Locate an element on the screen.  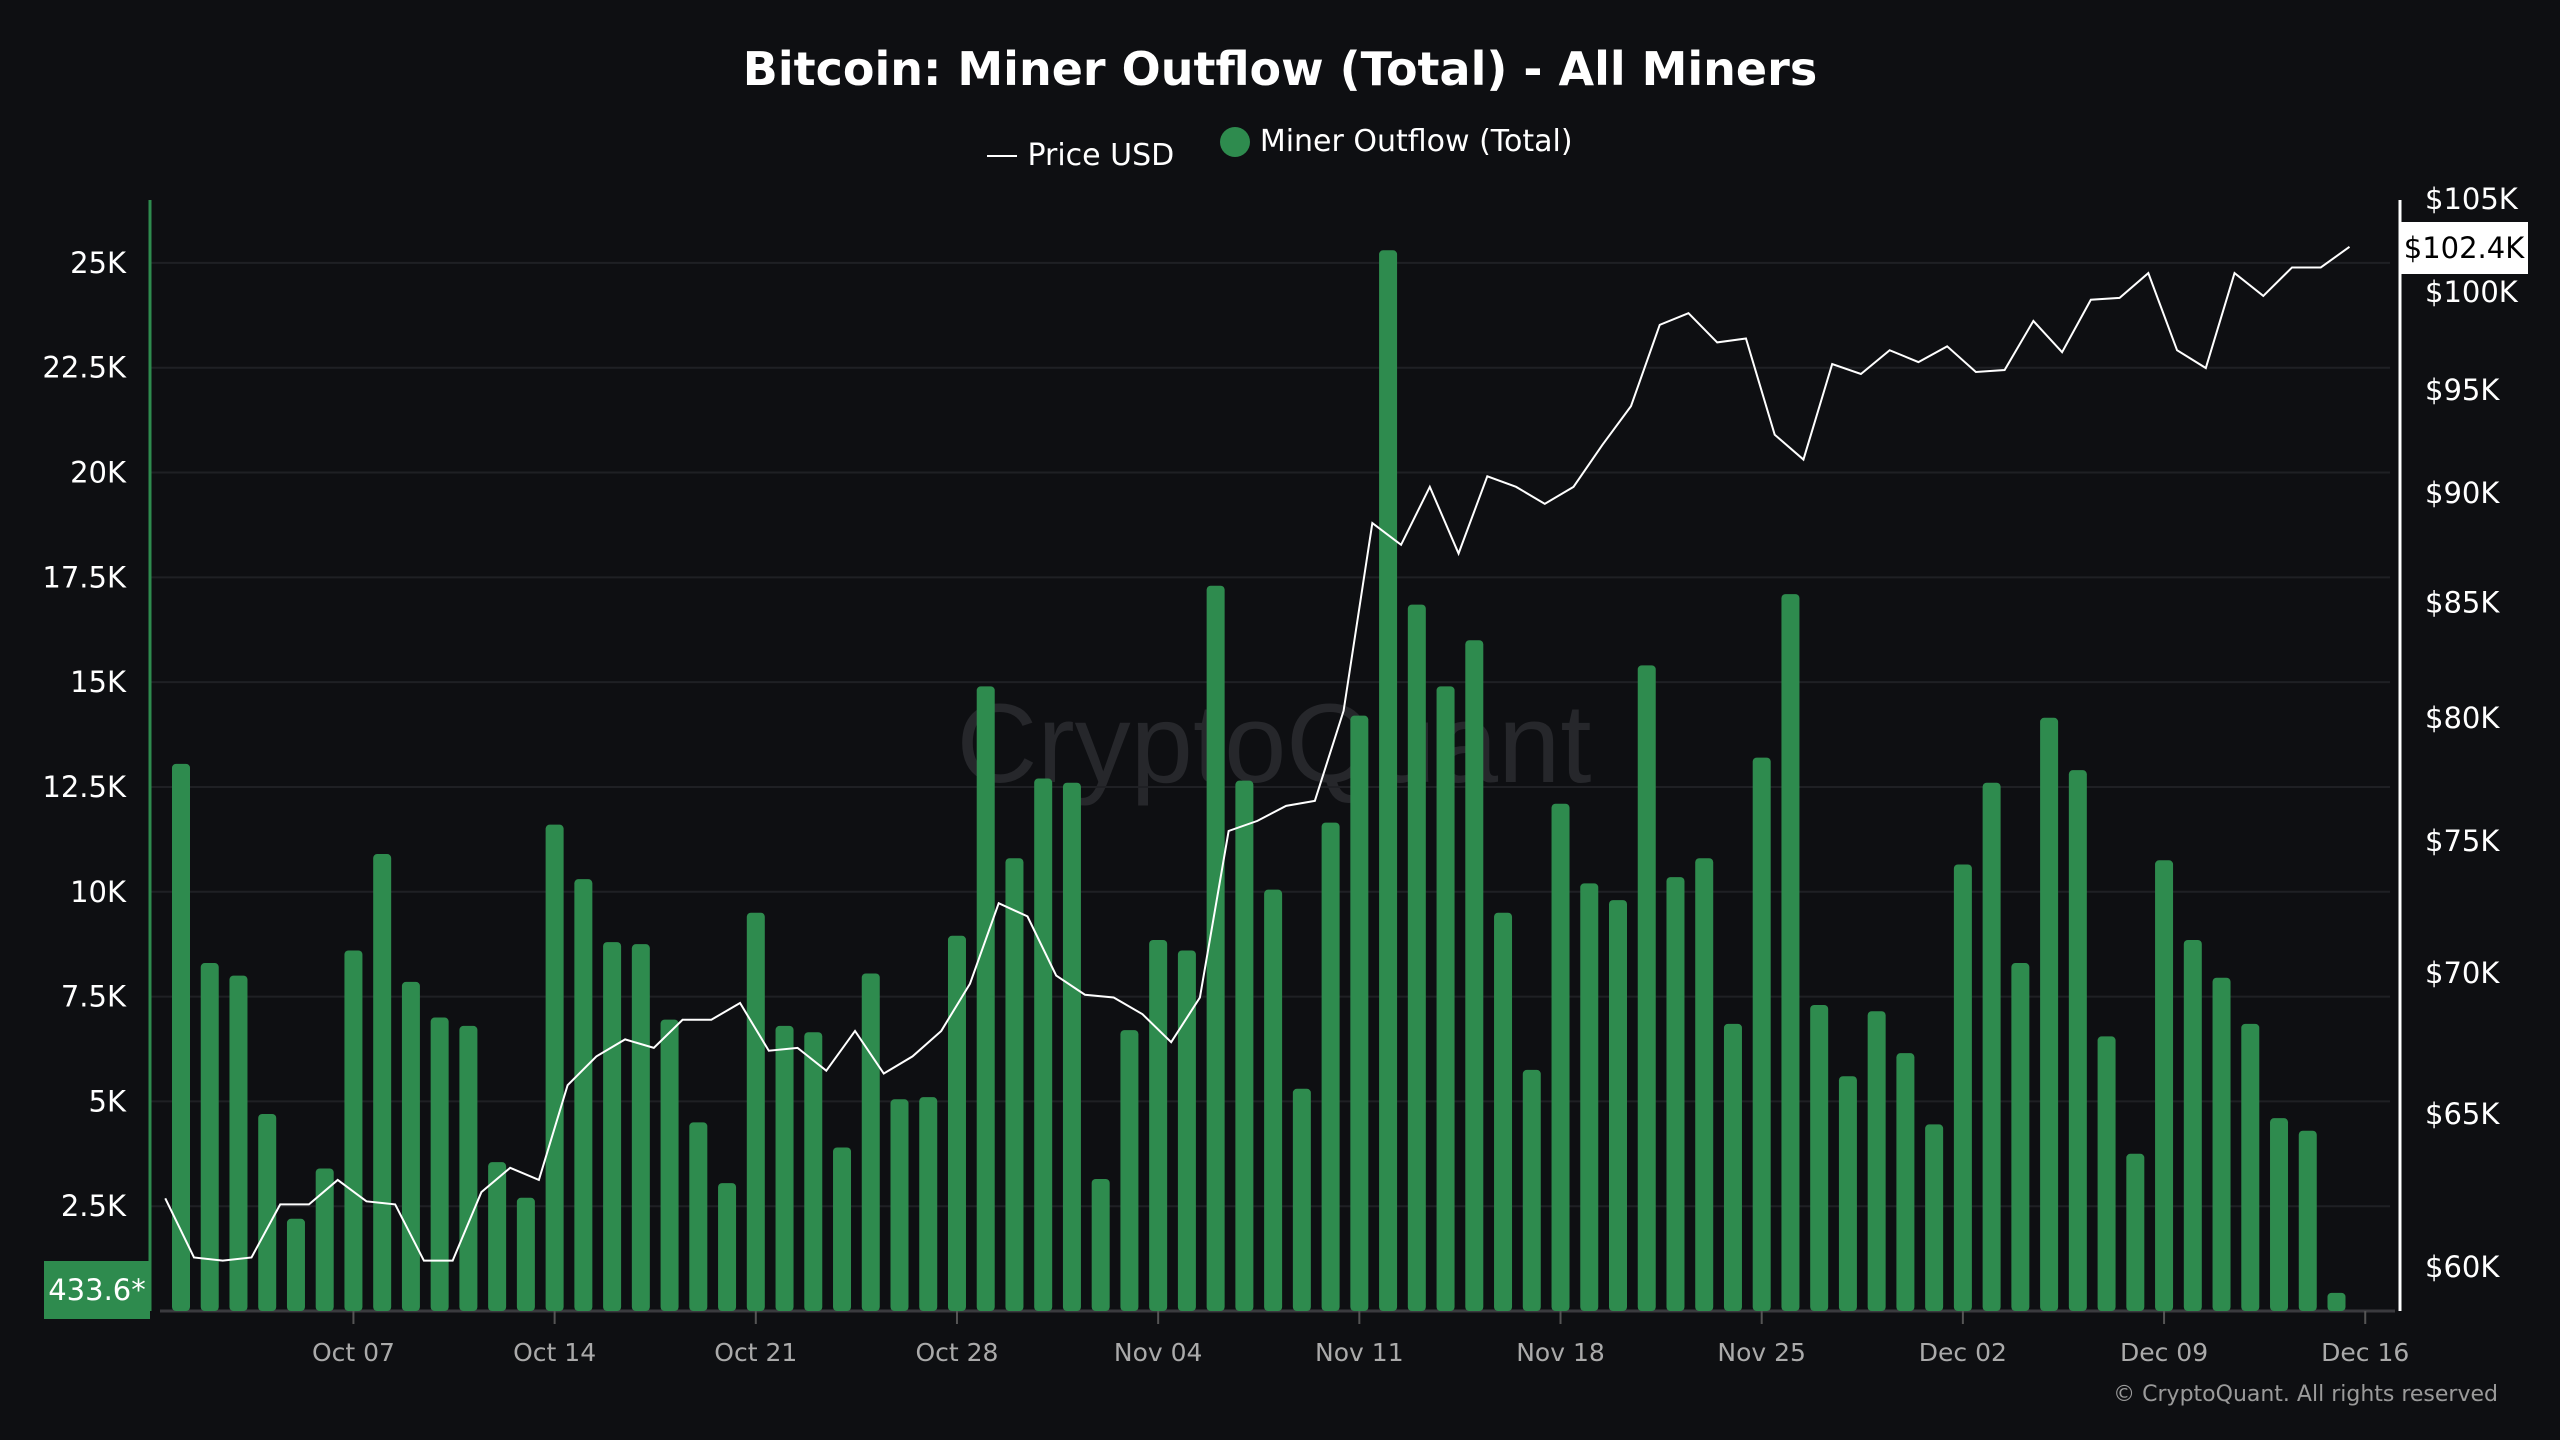
copyright-footer: © CryptoQuant. All rights reserved is located at coordinates (2305, 1394).